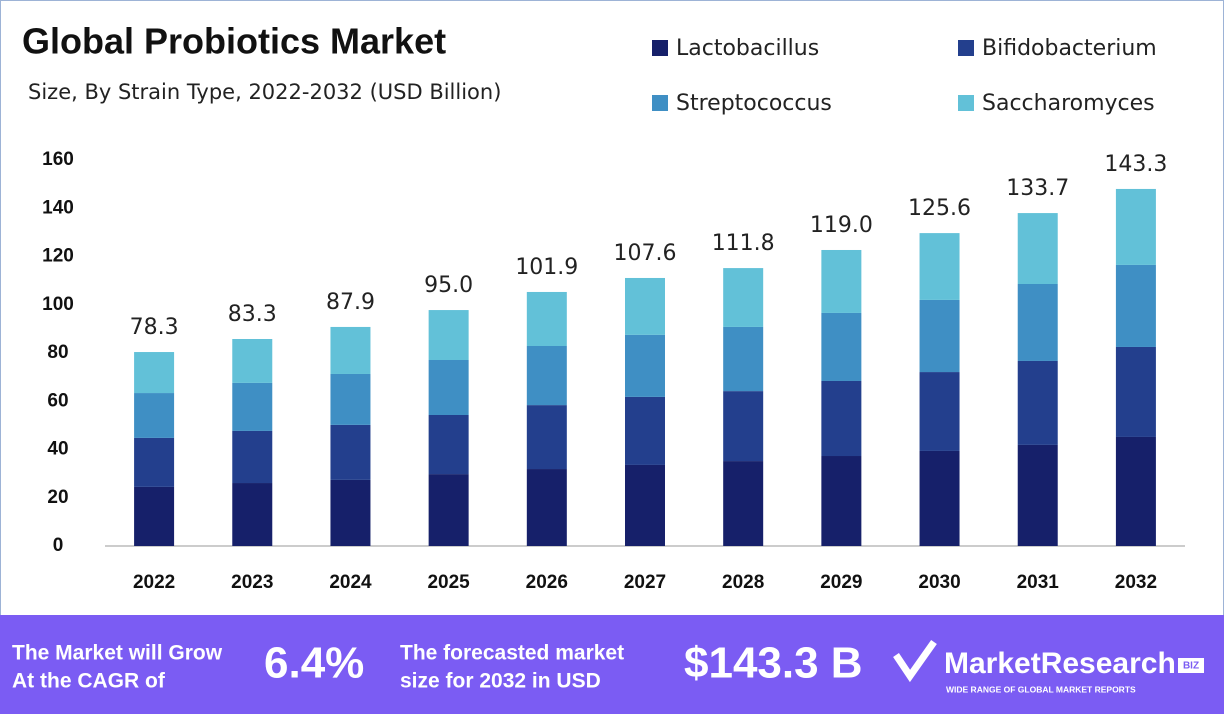  I want to click on y-tick-label: 160, so click(58, 159).